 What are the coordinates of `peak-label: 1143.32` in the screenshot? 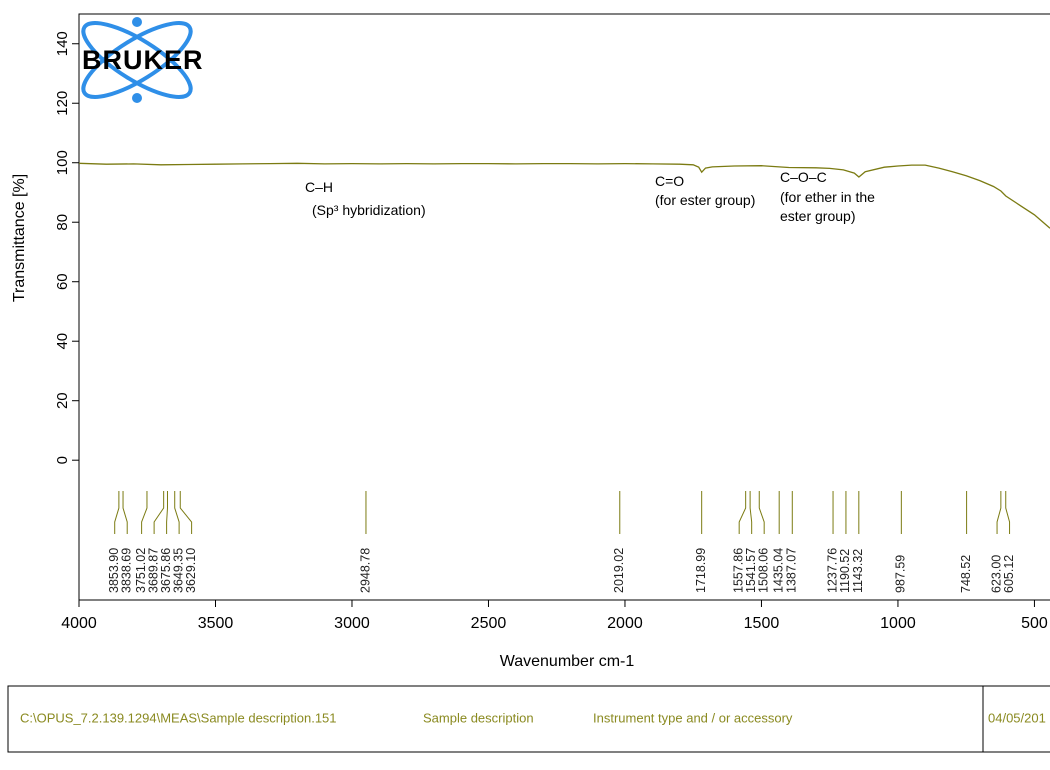 It's located at (858, 571).